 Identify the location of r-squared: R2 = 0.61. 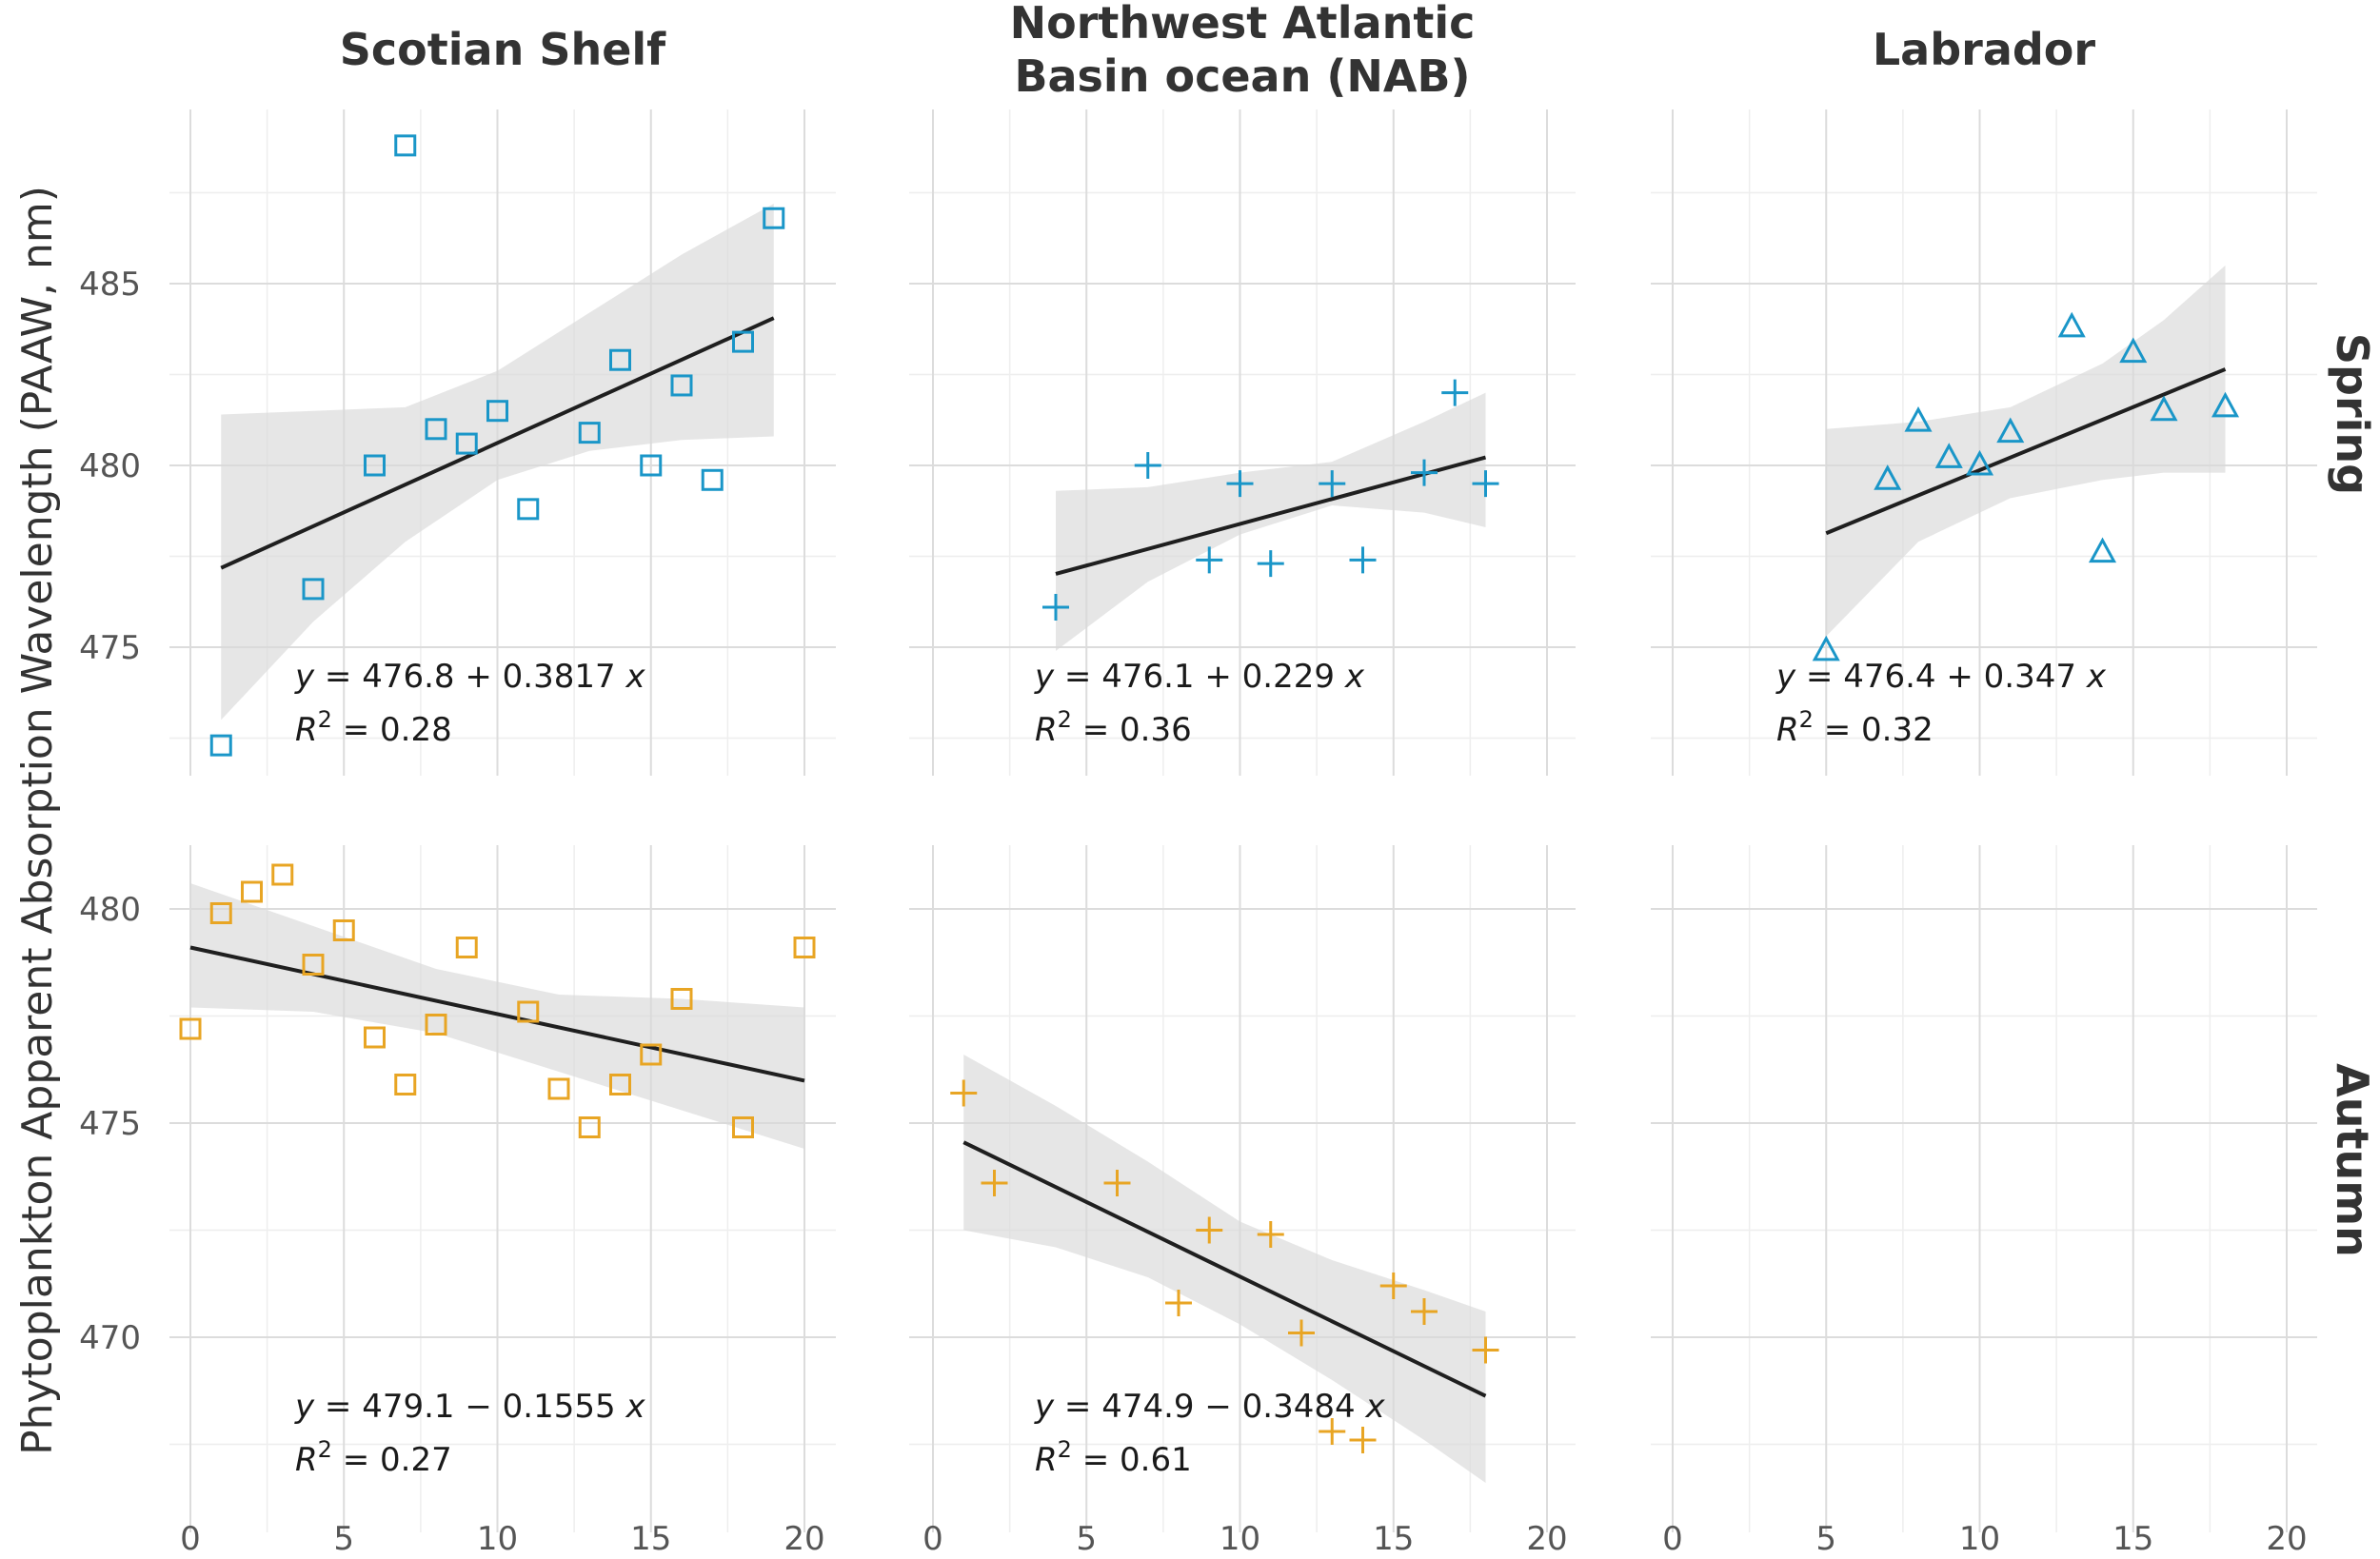
(1113, 1457).